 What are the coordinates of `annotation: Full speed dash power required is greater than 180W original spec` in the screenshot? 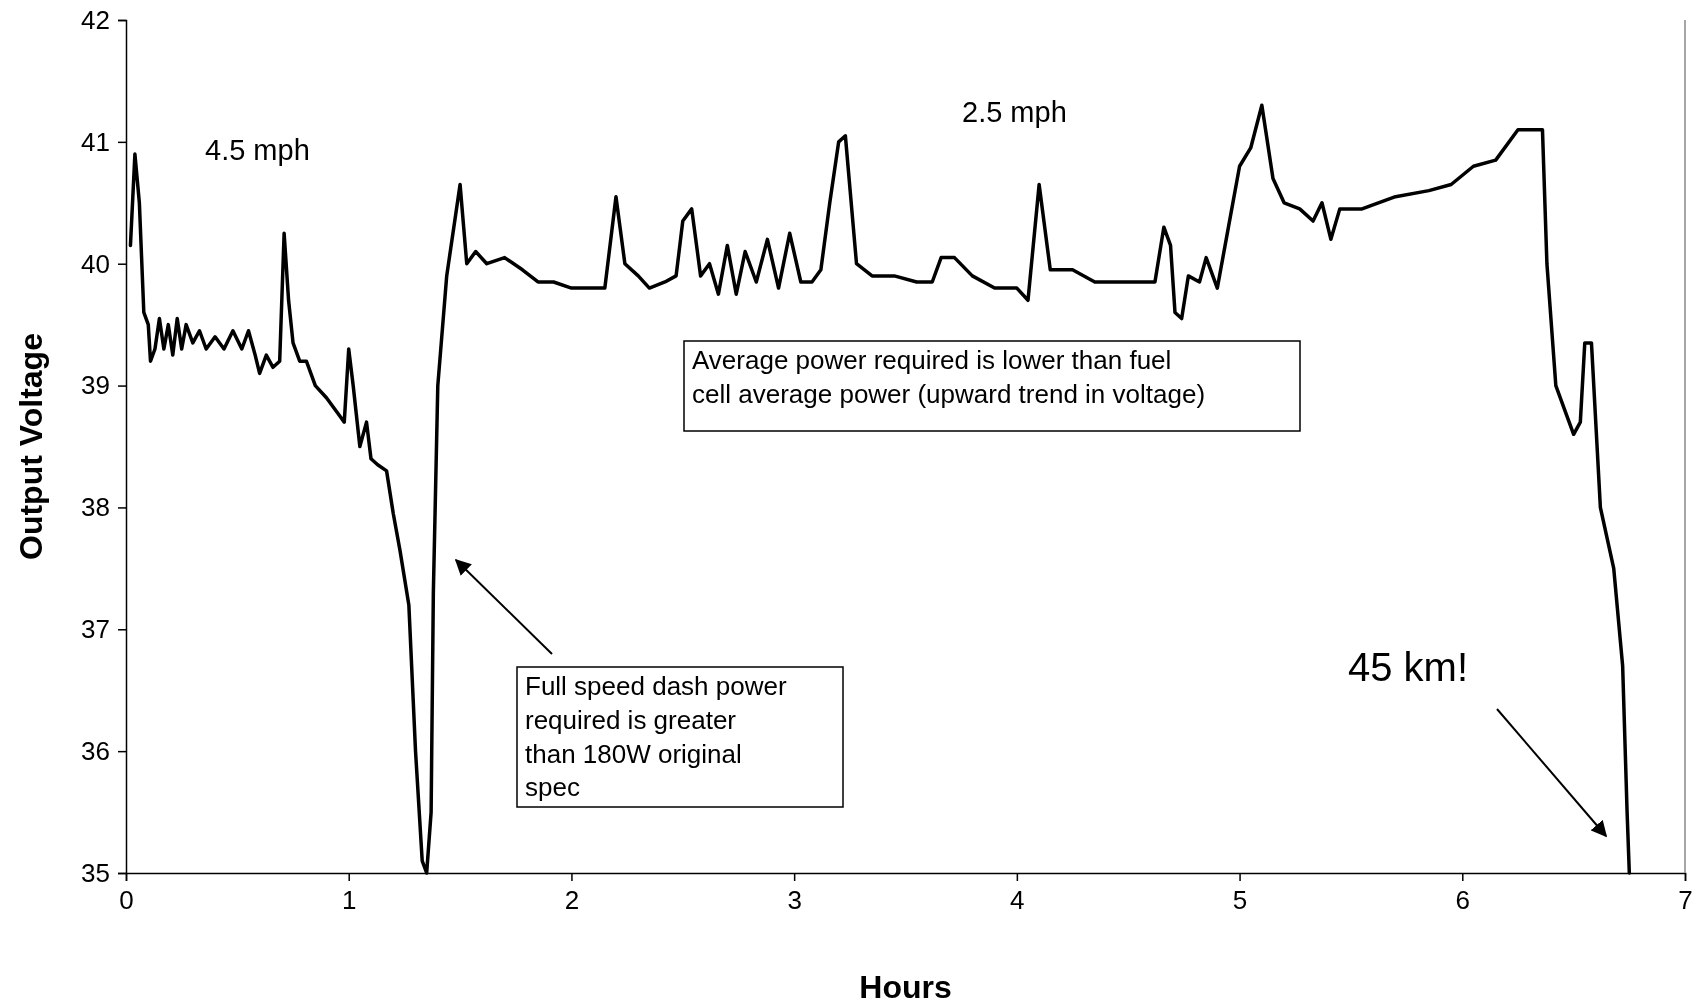 It's located at (656, 737).